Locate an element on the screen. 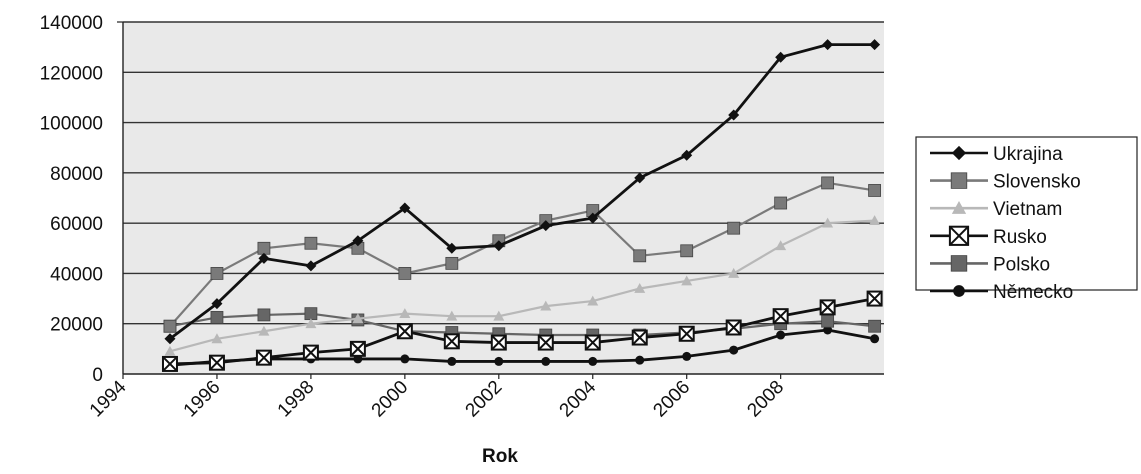  x-axis-label: Rok is located at coordinates (500, 456).